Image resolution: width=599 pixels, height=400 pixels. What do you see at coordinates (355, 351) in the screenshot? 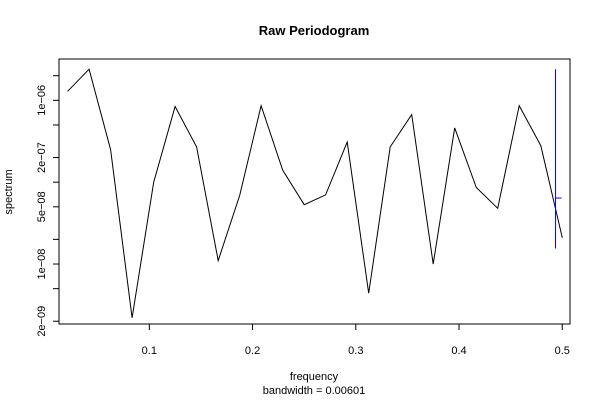
I see `x-tick-label: 0.3` at bounding box center [355, 351].